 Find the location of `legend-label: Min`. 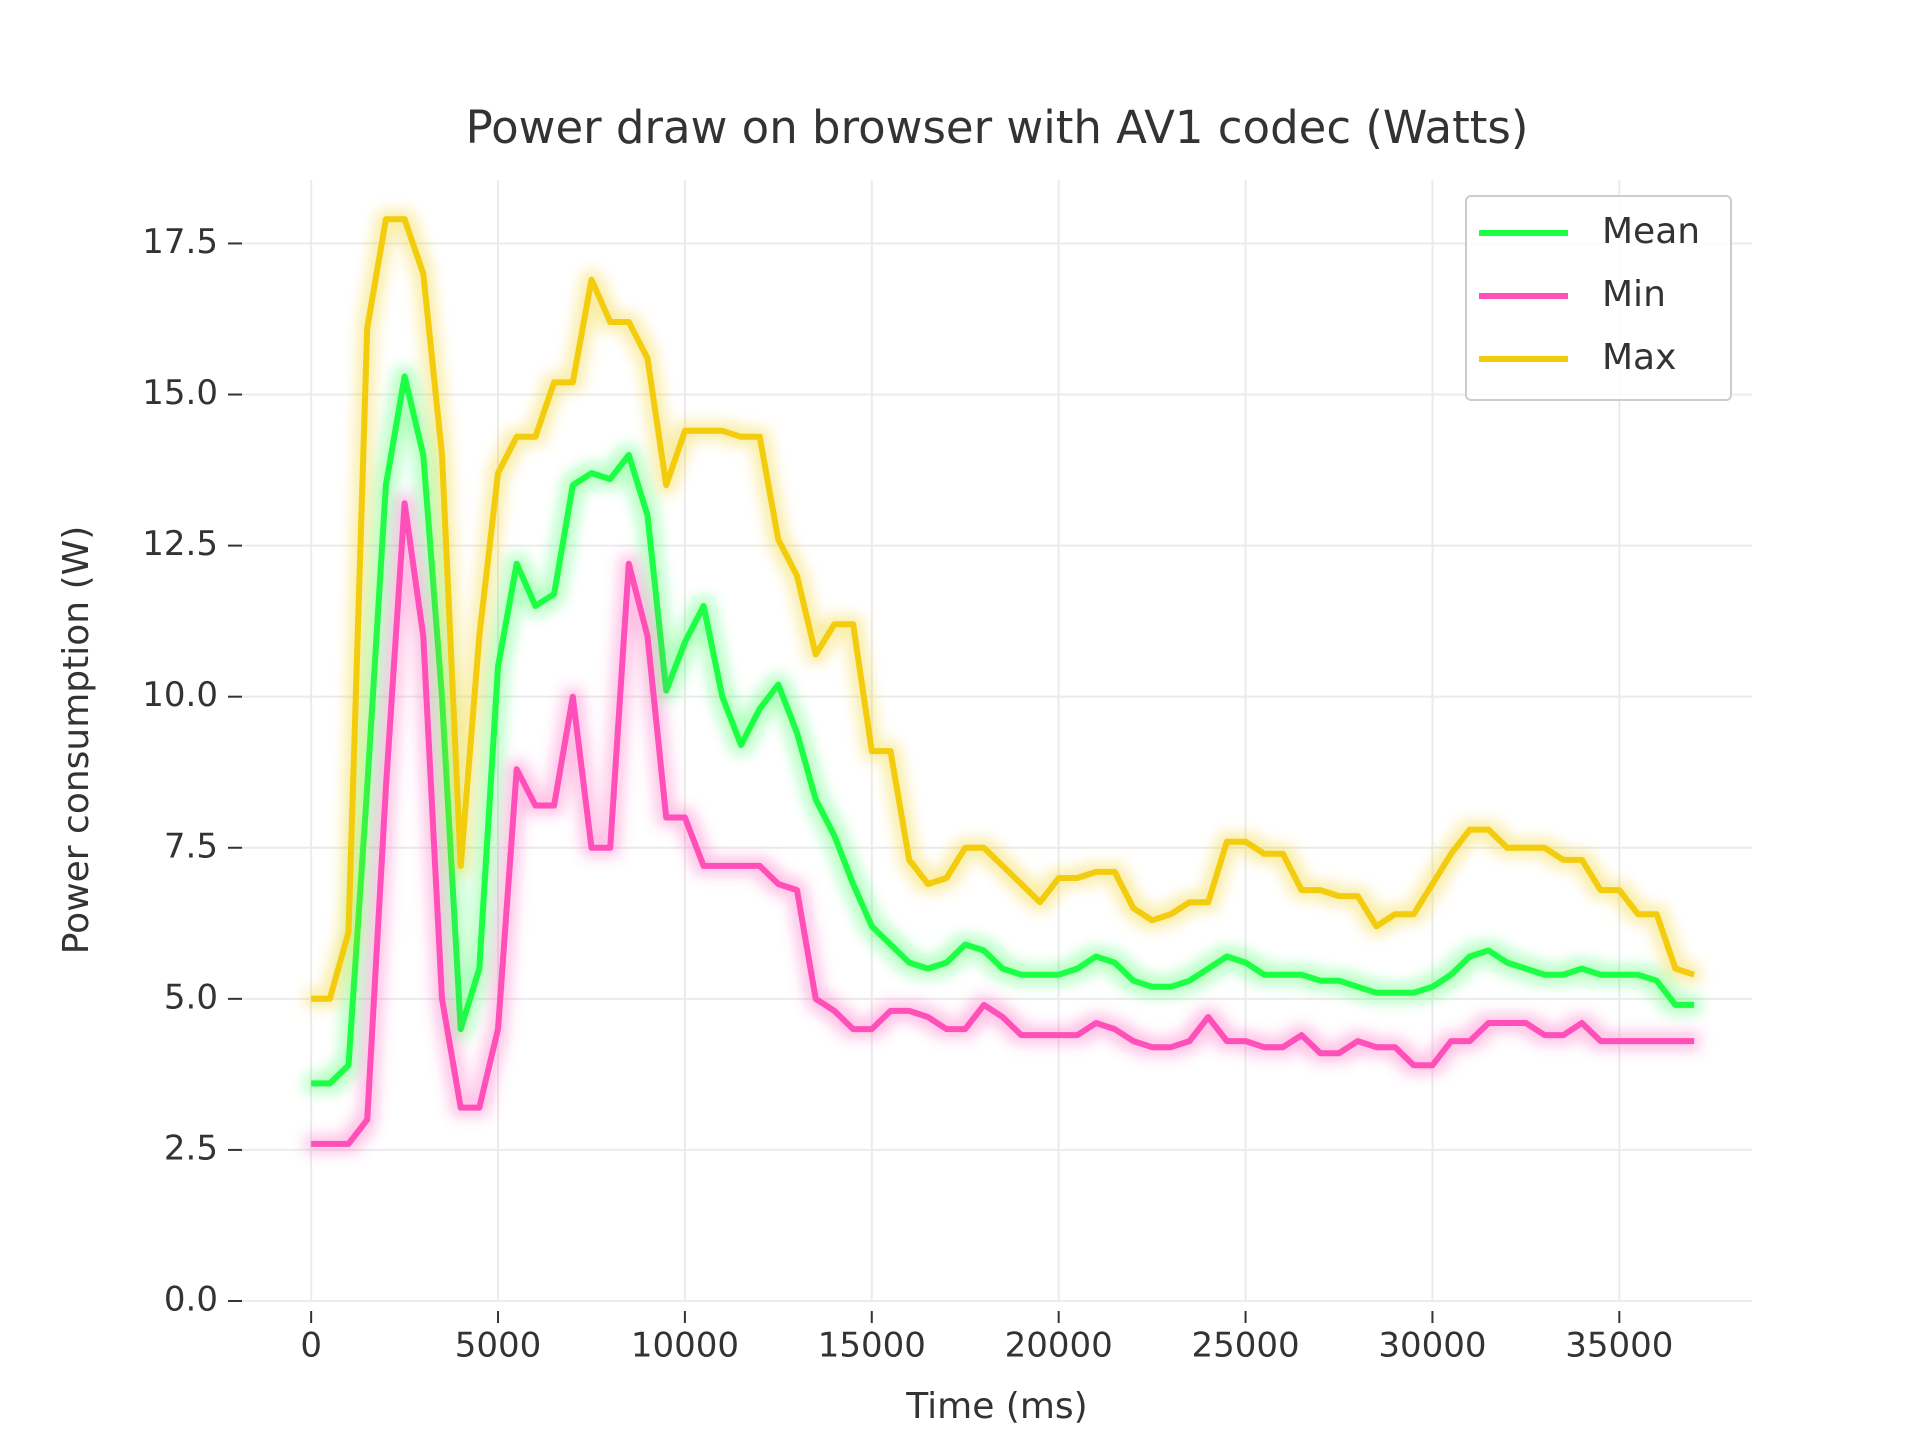

legend-label: Min is located at coordinates (1634, 294).